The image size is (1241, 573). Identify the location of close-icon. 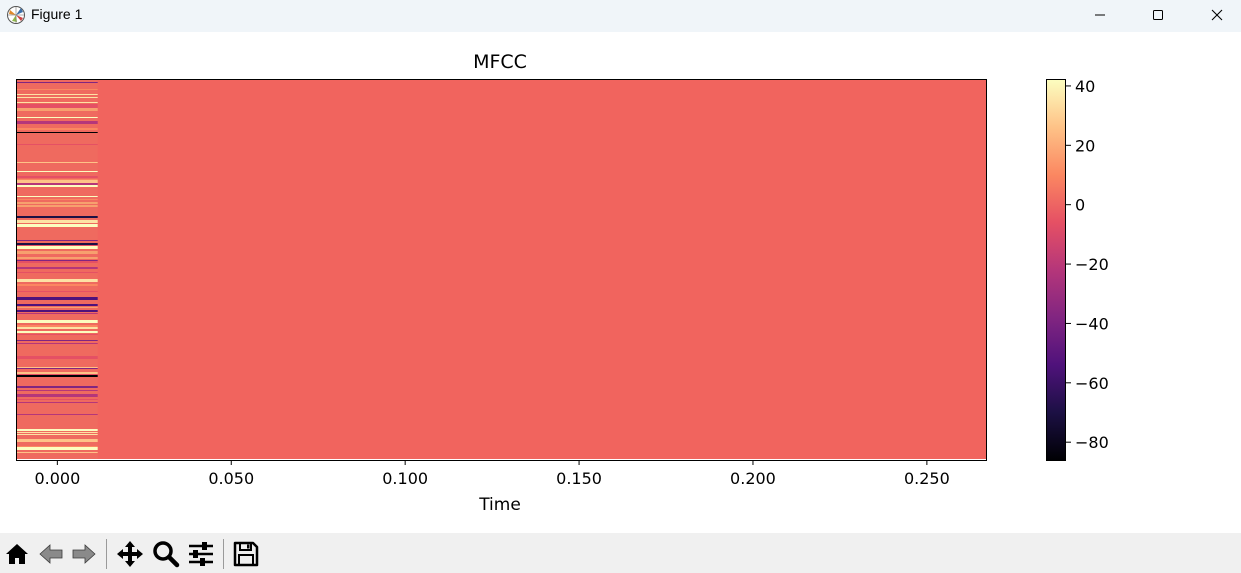
(1217, 15).